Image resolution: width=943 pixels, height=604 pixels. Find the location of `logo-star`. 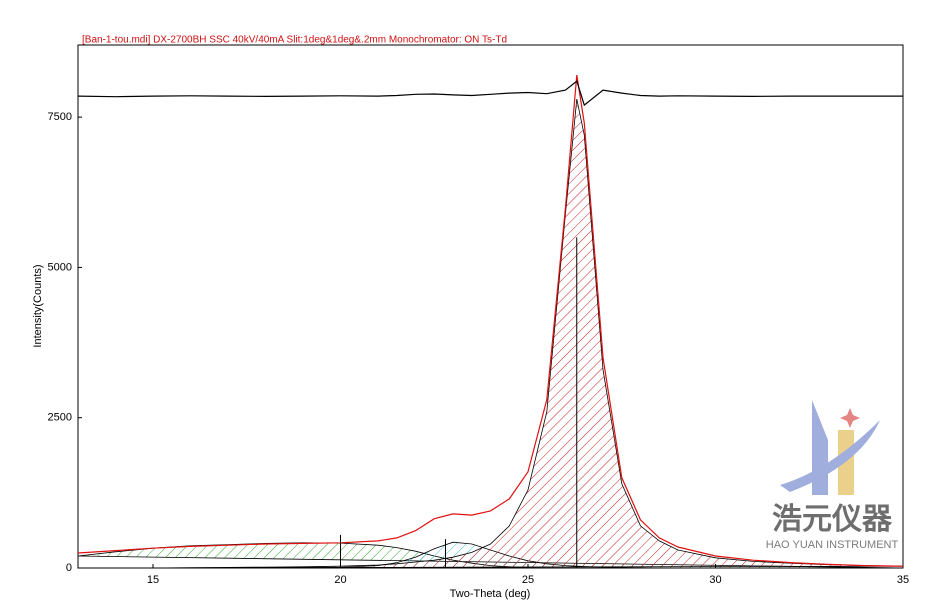

logo-star is located at coordinates (850, 418).